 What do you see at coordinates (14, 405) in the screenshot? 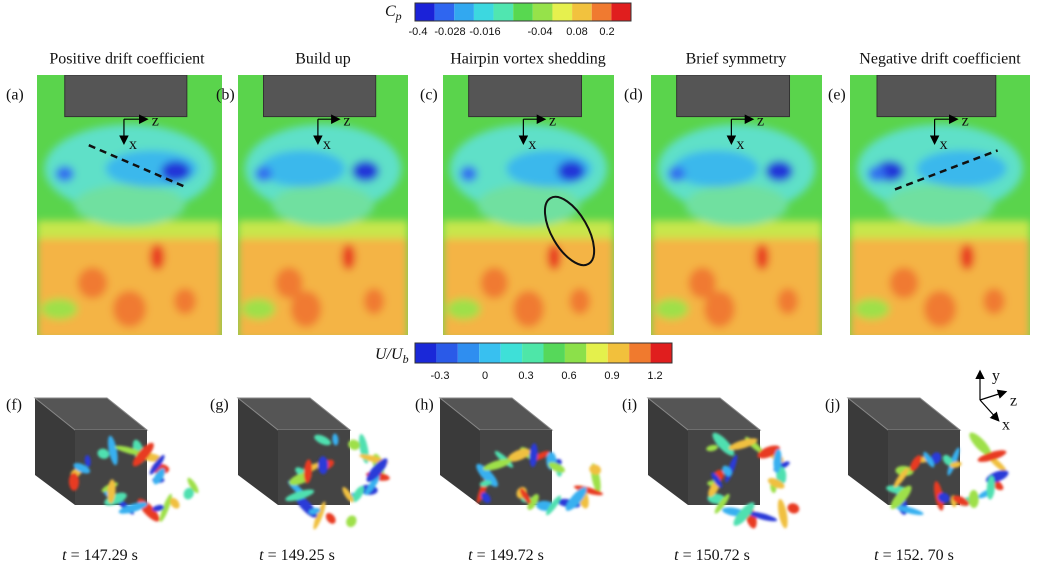
I see `snapshot-letter: (f)` at bounding box center [14, 405].